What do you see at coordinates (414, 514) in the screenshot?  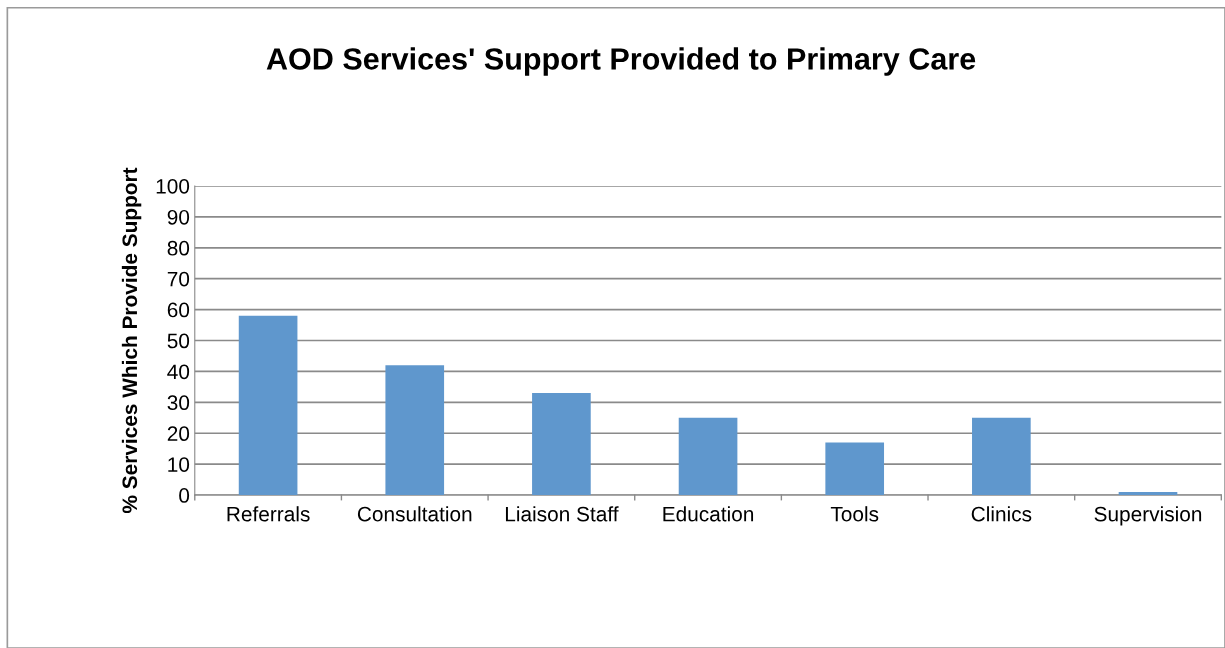 I see `x-tick-label: Consultation` at bounding box center [414, 514].